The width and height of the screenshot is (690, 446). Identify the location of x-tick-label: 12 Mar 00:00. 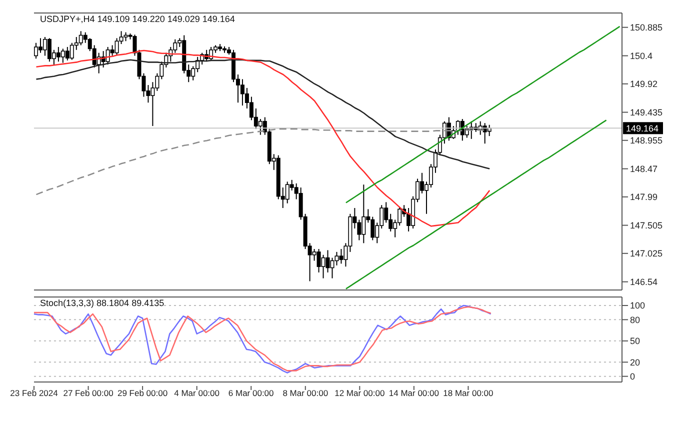
(359, 393).